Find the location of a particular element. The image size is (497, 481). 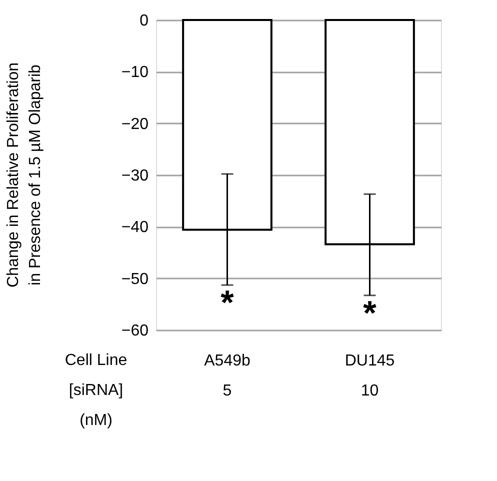

y-tick-label: −40 is located at coordinates (135, 227).